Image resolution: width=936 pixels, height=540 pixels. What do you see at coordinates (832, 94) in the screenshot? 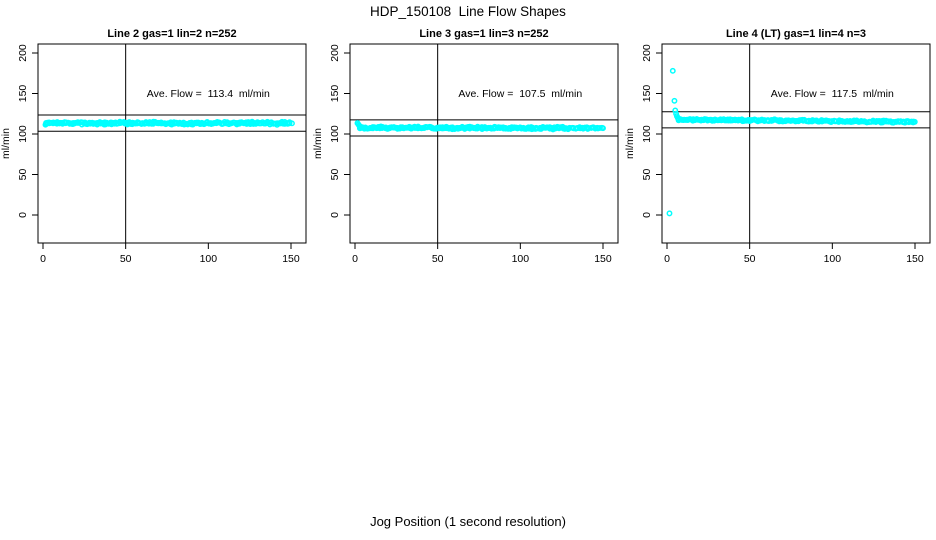
I see `ave-flow-annotation: Ave. Flow = 117.5 ml/min` at bounding box center [832, 94].